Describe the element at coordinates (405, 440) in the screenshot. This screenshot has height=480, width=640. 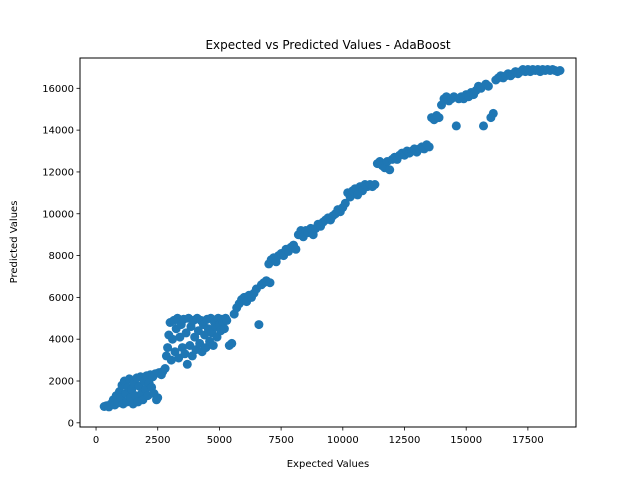
I see `x-tick-label: 12500` at that location.